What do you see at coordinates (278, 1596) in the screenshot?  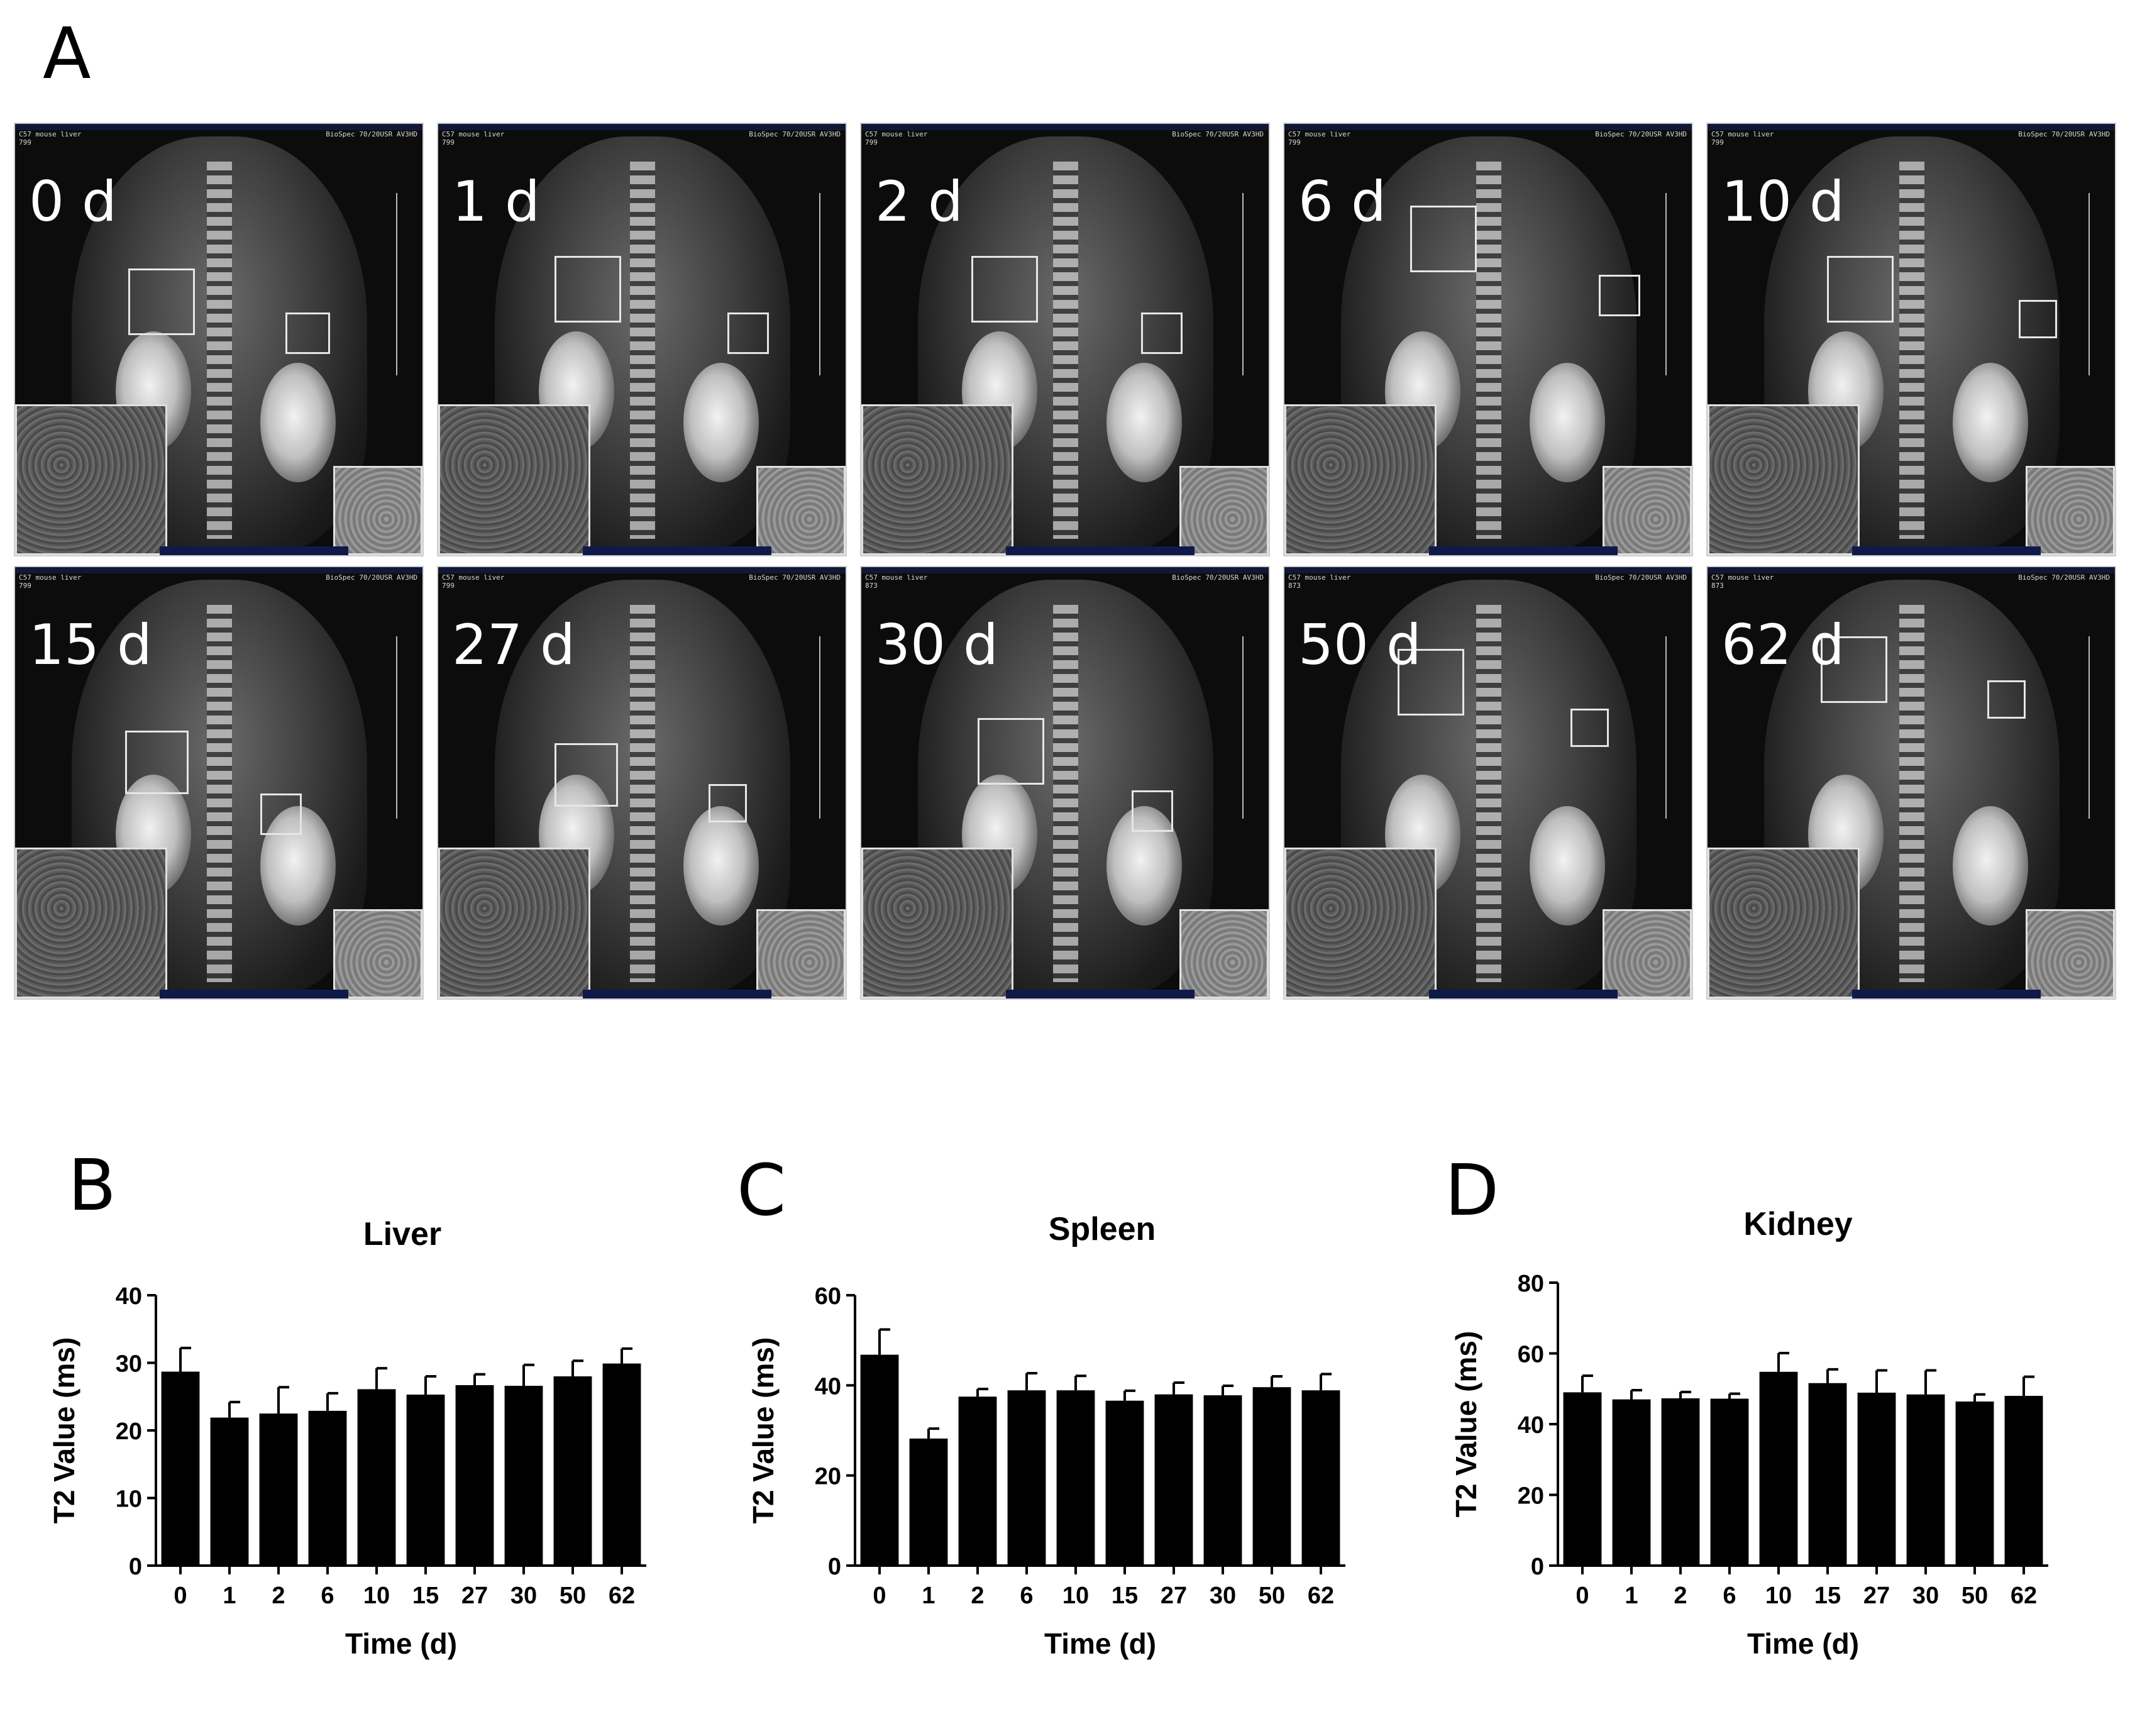 I see `x-tick-label: 2` at bounding box center [278, 1596].